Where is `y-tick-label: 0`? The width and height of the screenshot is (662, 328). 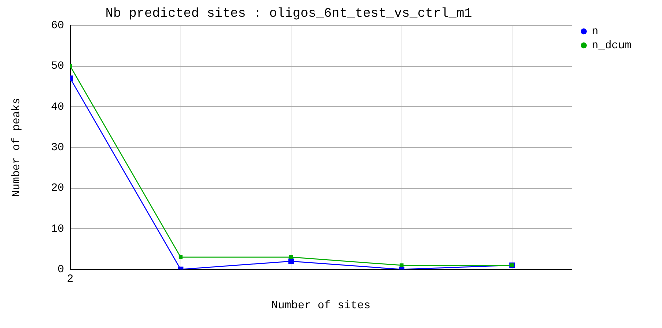
y-tick-label: 0 is located at coordinates (61, 270).